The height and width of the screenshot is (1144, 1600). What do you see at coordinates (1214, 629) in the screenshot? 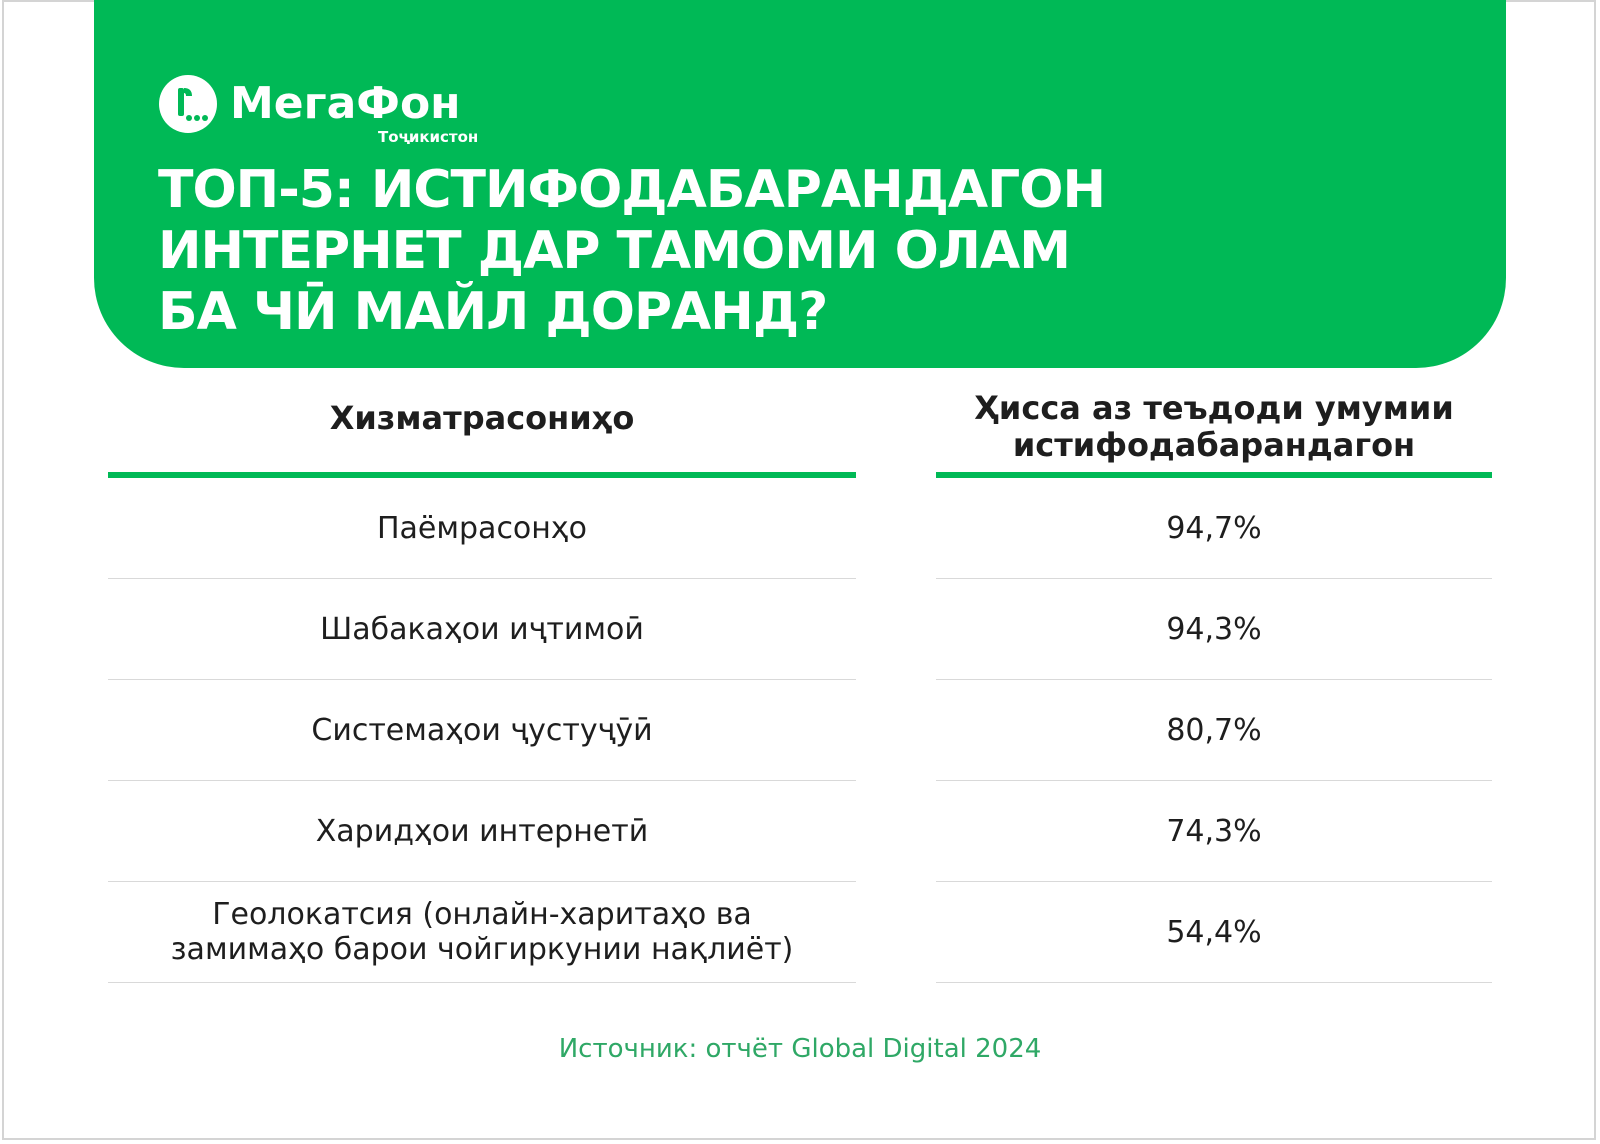
I see `share-cell: 94,3%` at bounding box center [1214, 629].